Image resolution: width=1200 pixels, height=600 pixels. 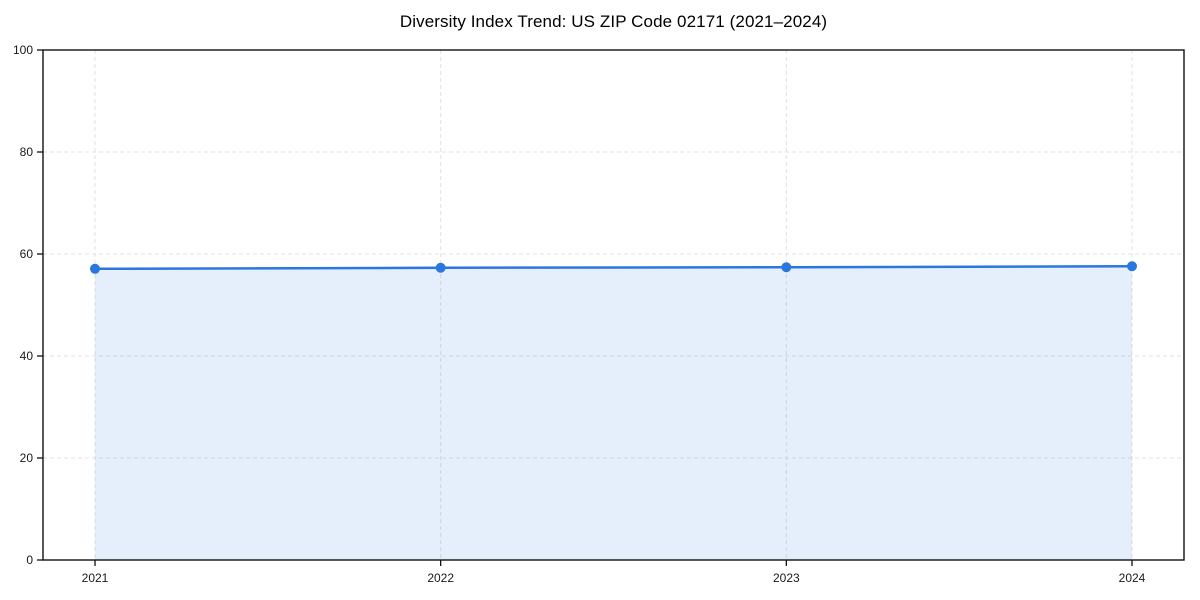 I want to click on y-tick-label: 20, so click(x=27, y=458).